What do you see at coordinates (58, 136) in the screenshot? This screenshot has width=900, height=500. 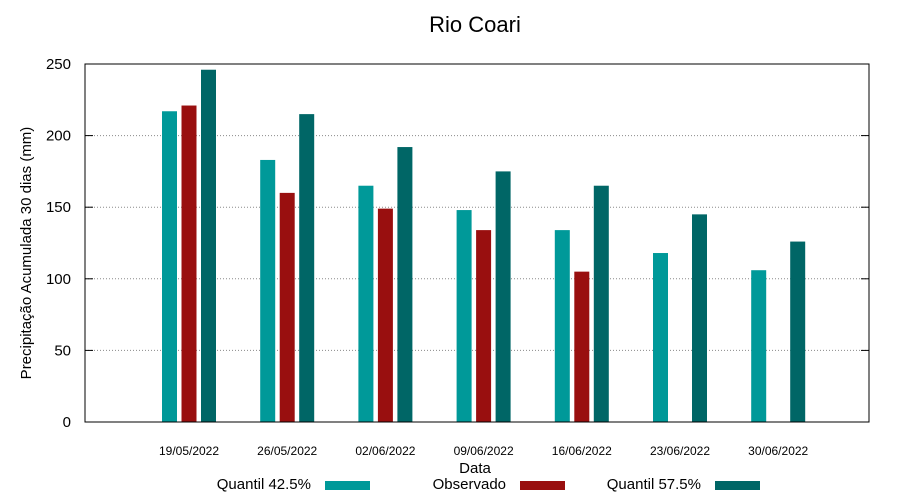 I see `y-tick-label: 200` at bounding box center [58, 136].